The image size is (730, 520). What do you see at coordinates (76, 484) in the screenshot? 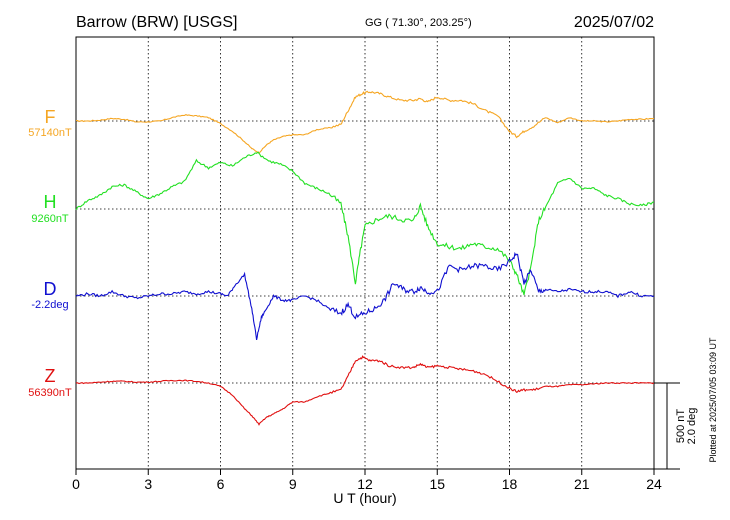
I see `x-tick-label: 0` at bounding box center [76, 484].